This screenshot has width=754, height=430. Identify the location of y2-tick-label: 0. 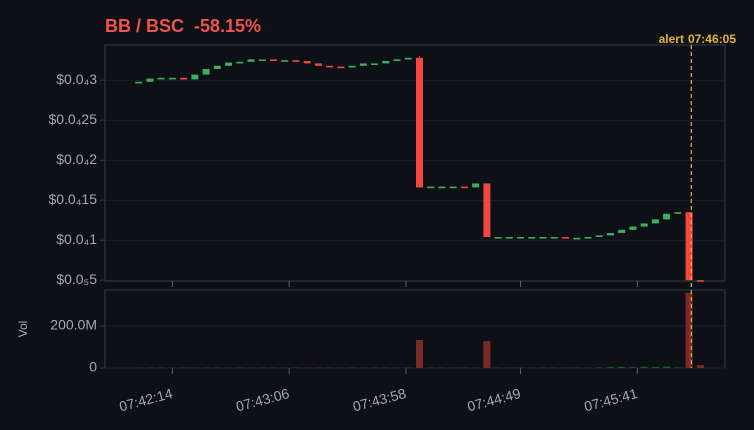
(93, 367).